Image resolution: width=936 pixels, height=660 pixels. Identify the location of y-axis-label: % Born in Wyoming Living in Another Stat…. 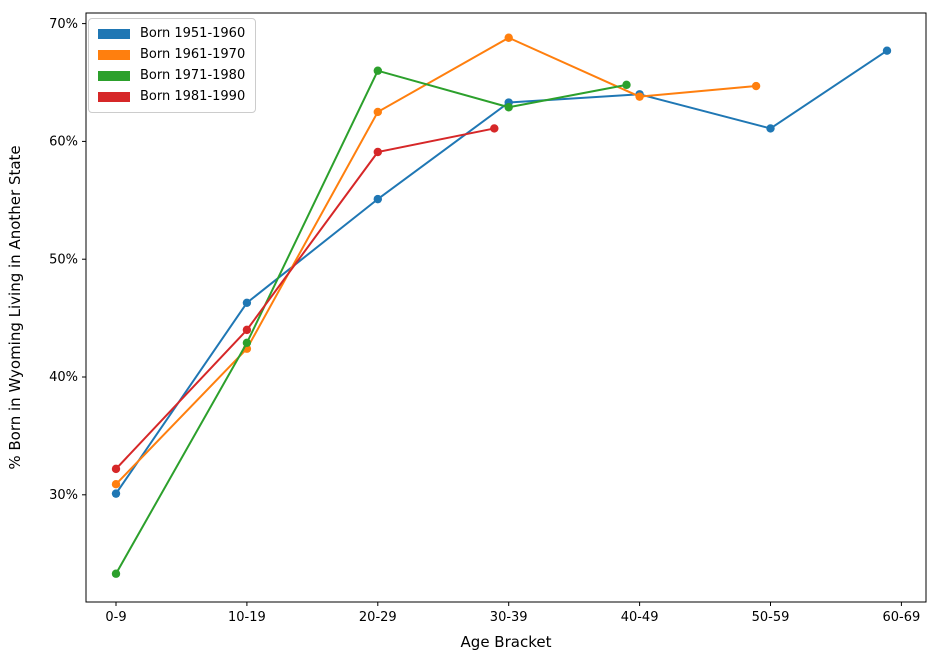
(15, 307).